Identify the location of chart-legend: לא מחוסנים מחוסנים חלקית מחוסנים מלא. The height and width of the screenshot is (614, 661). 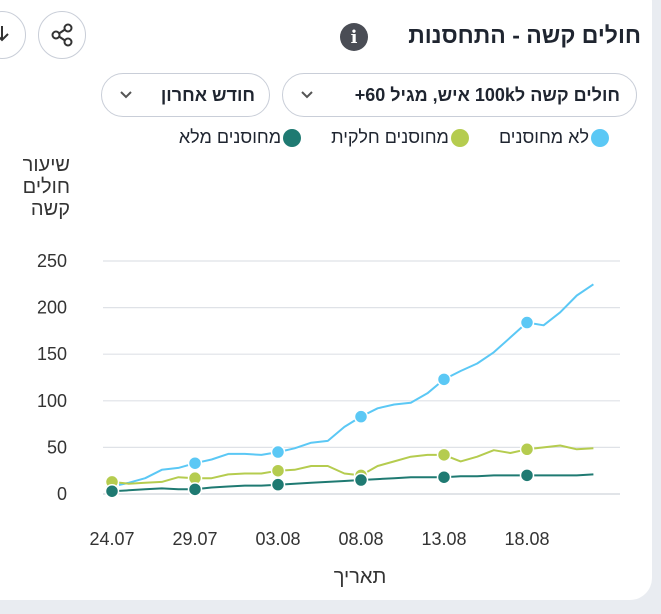
(394, 137).